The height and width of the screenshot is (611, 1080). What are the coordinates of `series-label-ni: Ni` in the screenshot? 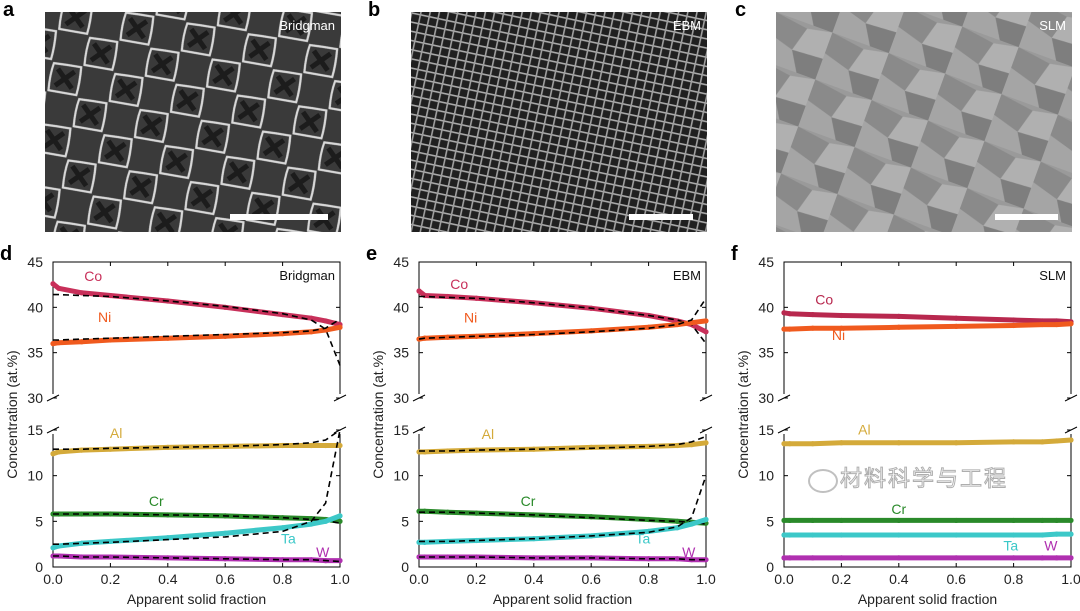 It's located at (838, 335).